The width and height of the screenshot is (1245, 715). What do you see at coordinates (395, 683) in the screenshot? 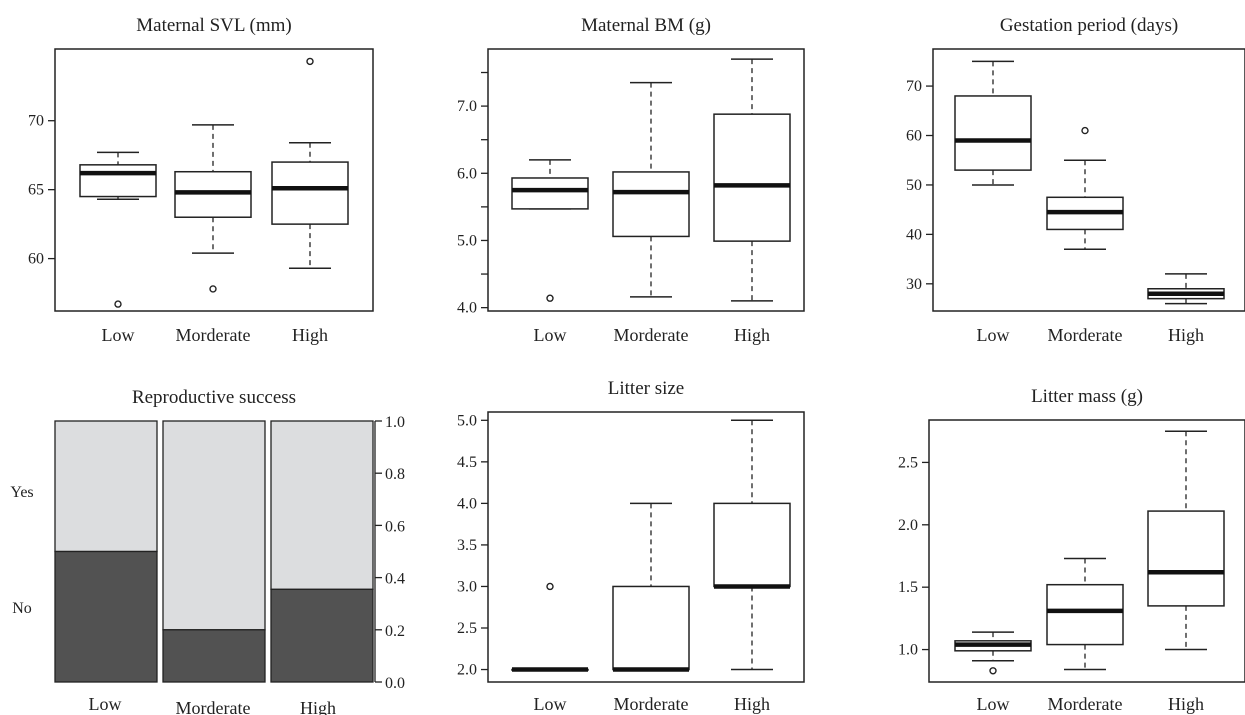
I see `y-tick-label: 0.0` at bounding box center [395, 683].